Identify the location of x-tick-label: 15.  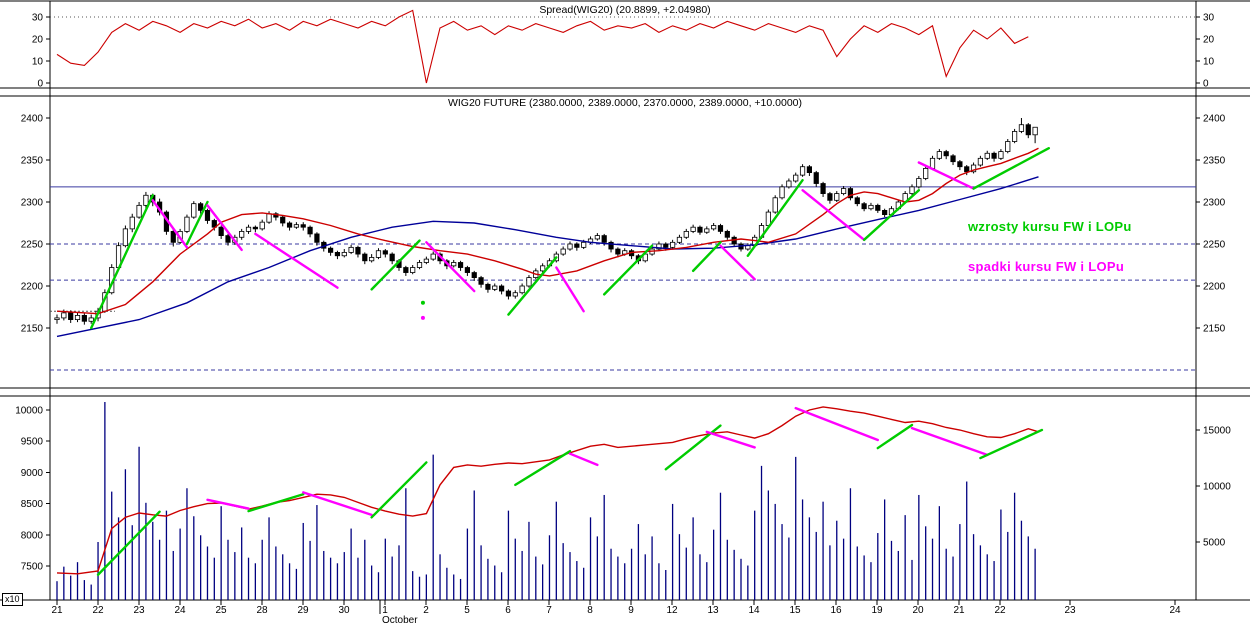
(795, 610).